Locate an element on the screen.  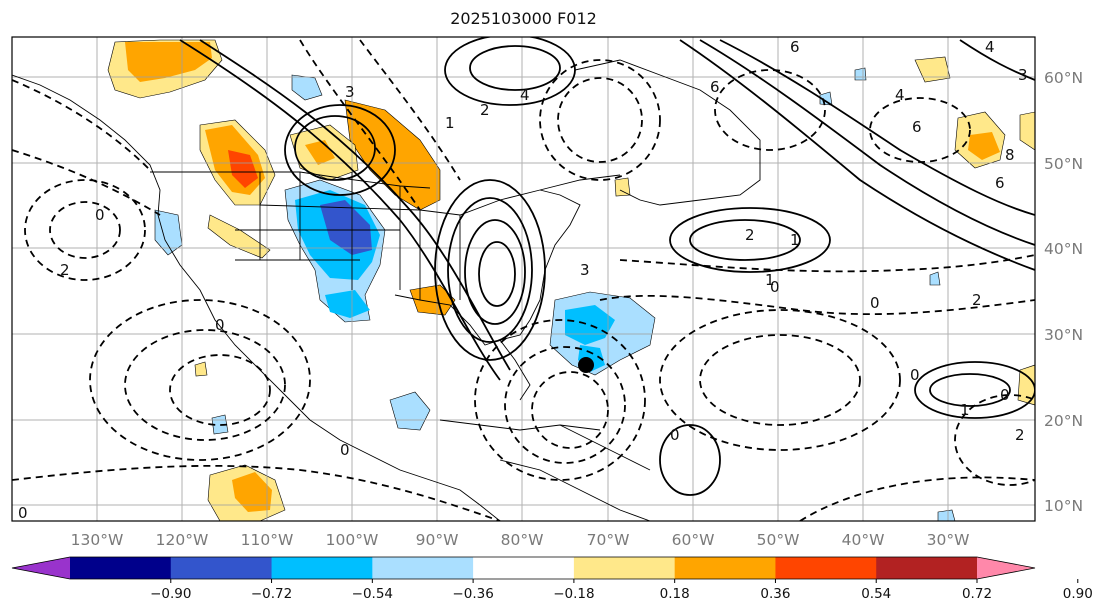
lon-label-80w: 80°W is located at coordinates (522, 540).